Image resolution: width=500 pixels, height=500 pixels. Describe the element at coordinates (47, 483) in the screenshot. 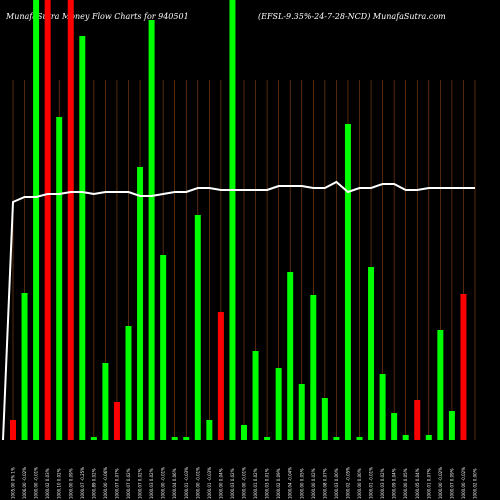

I see `tick-label: 1000.02 0.03%` at that location.